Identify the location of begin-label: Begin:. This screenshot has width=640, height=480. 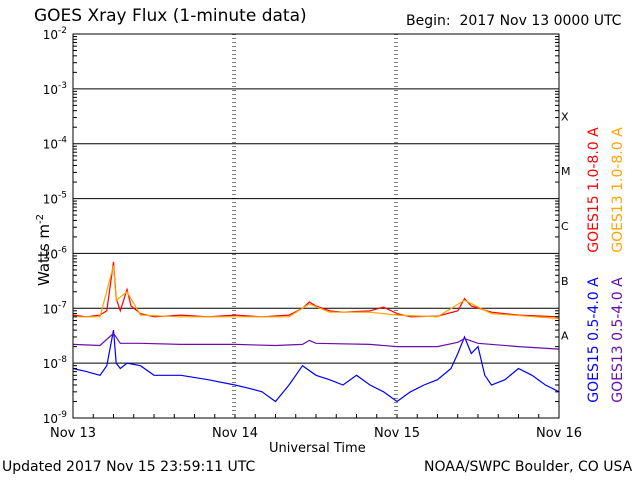
(428, 21).